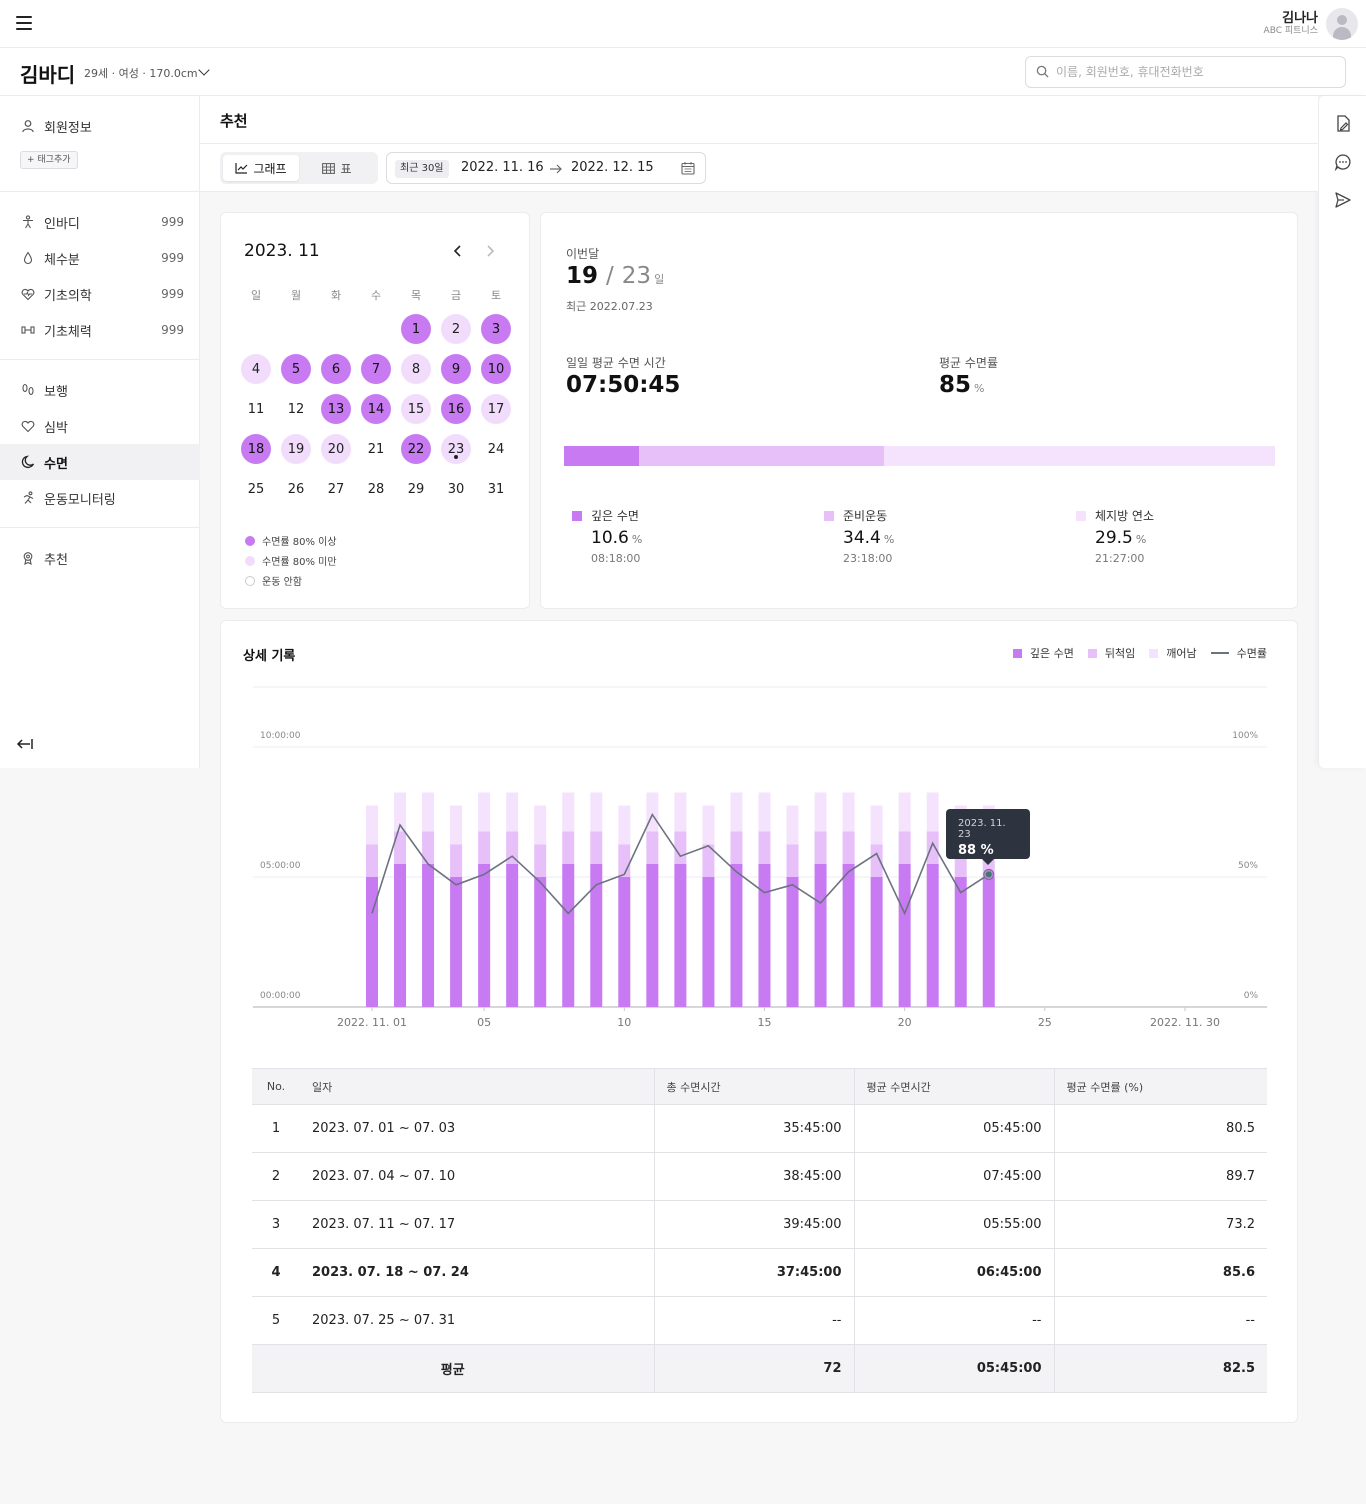 The width and height of the screenshot is (1366, 1504). What do you see at coordinates (496, 489) in the screenshot?
I see `calendar-day: 31` at bounding box center [496, 489].